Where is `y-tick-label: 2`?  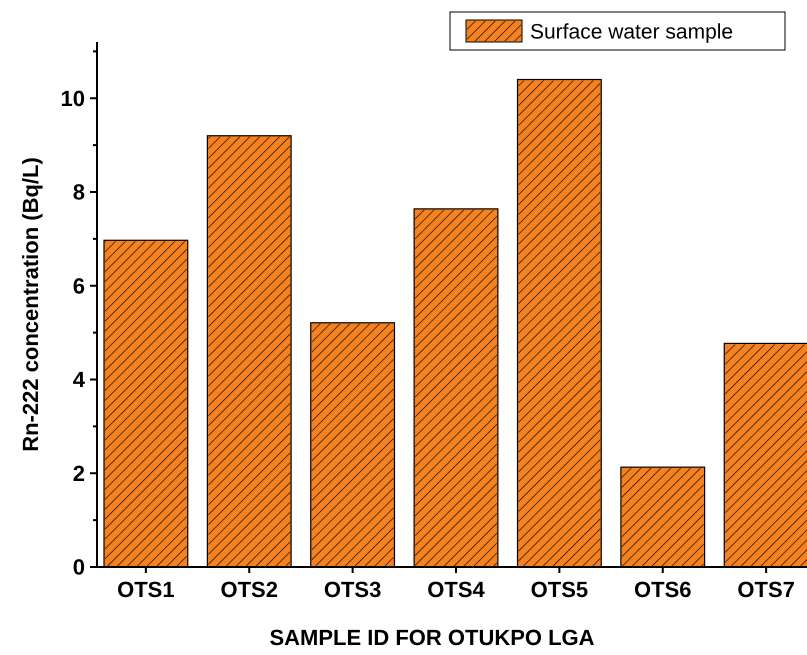
y-tick-label: 2 is located at coordinates (78, 473).